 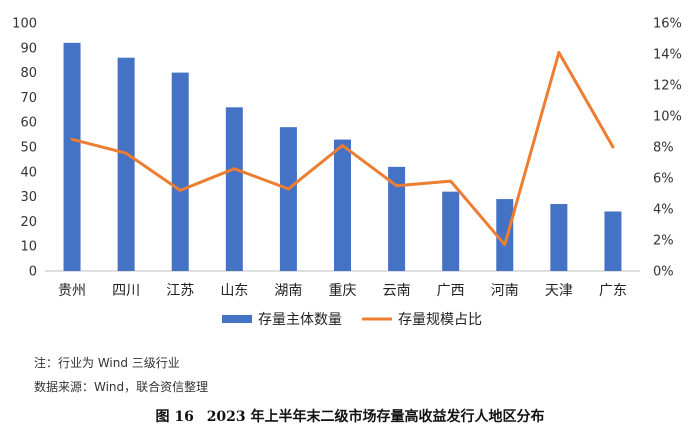 I want to click on y-right-tick-label: 4%, so click(x=663, y=210).